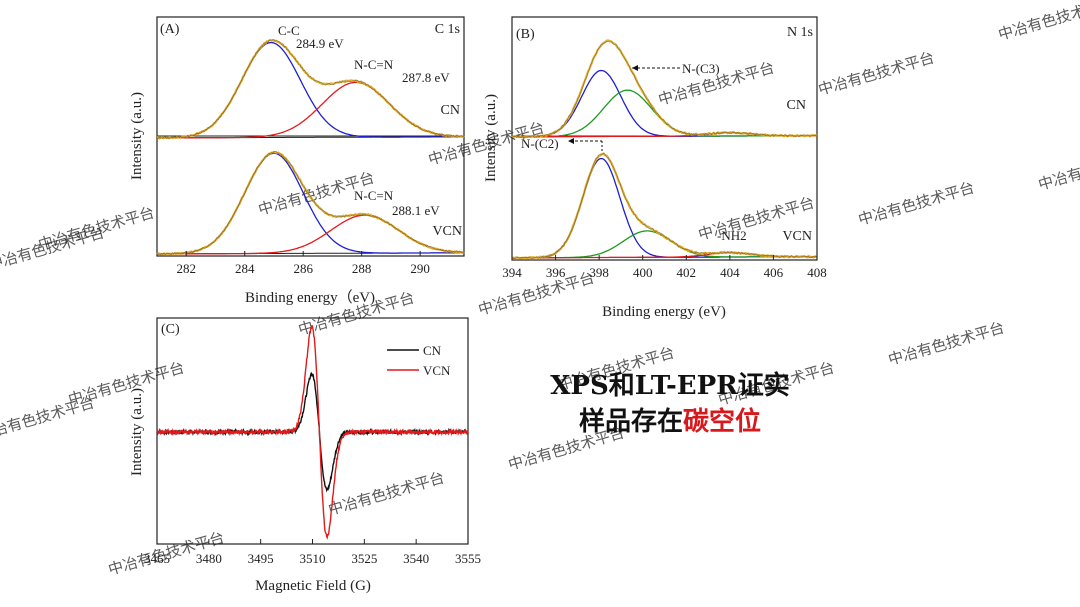 Image resolution: width=1080 pixels, height=607 pixels. I want to click on chart-b-nh2-label: -NH2, so click(732, 235).